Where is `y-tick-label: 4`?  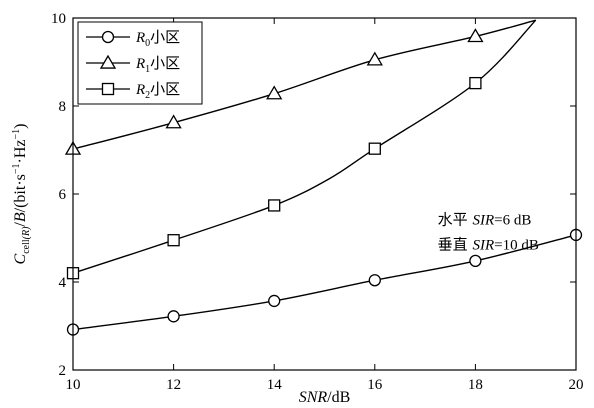 y-tick-label: 4 is located at coordinates (63, 283).